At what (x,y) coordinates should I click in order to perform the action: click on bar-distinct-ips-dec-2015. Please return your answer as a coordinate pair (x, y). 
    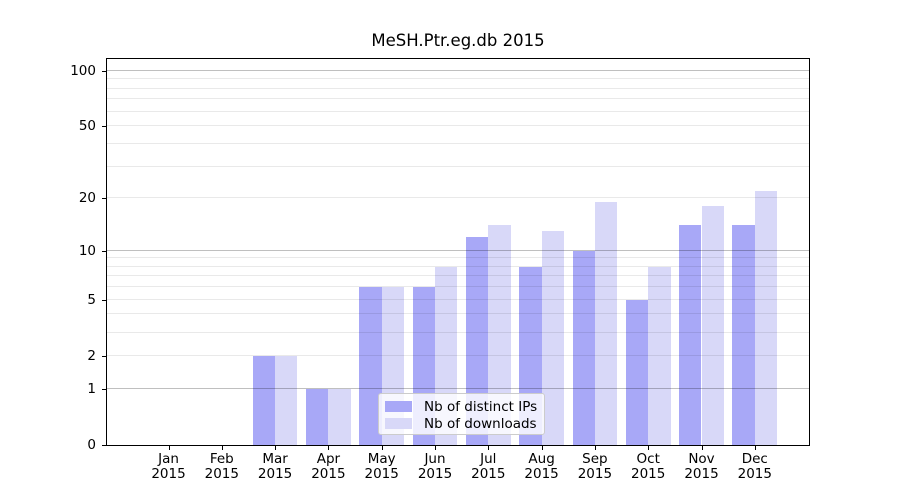
    Looking at the image, I should click on (743, 335).